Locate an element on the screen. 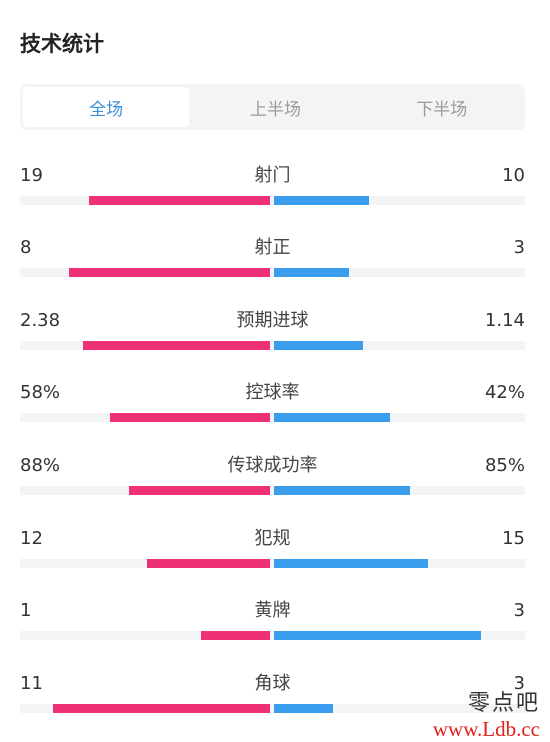  home-value: 88% is located at coordinates (40, 465).